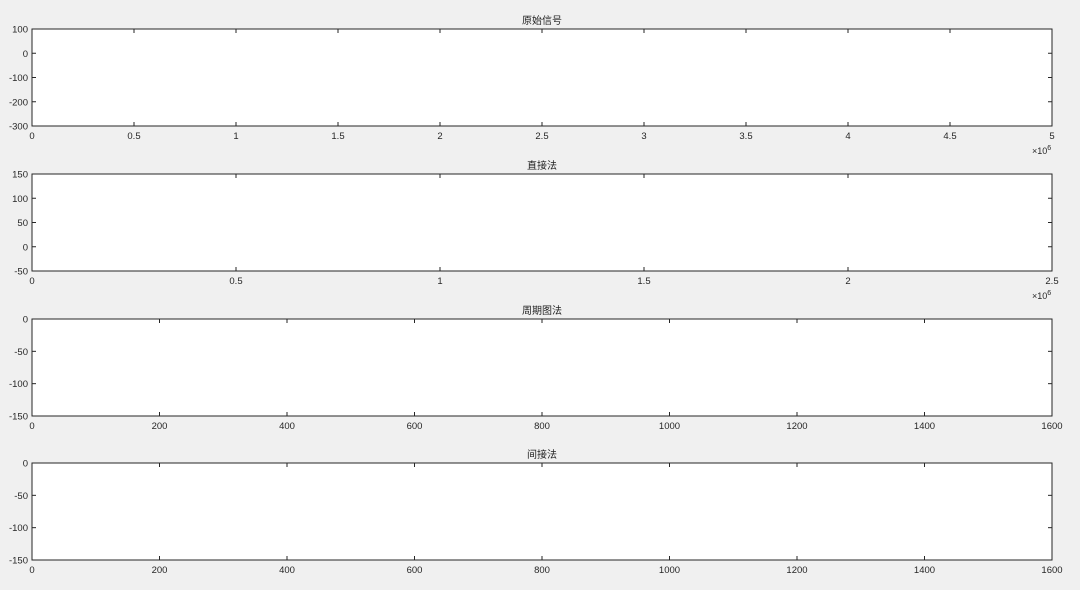 This screenshot has height=590, width=1080. What do you see at coordinates (542, 20) in the screenshot?
I see `subplot-title: 原始信号` at bounding box center [542, 20].